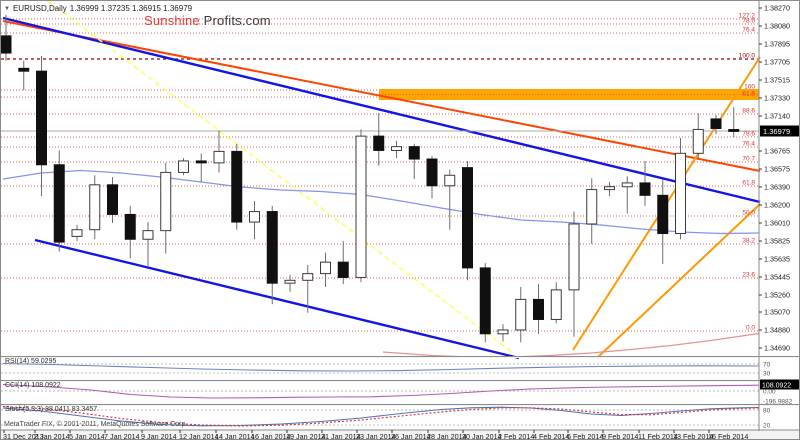 The image size is (800, 440). I want to click on price-axis-value: 1.37140, so click(777, 116).